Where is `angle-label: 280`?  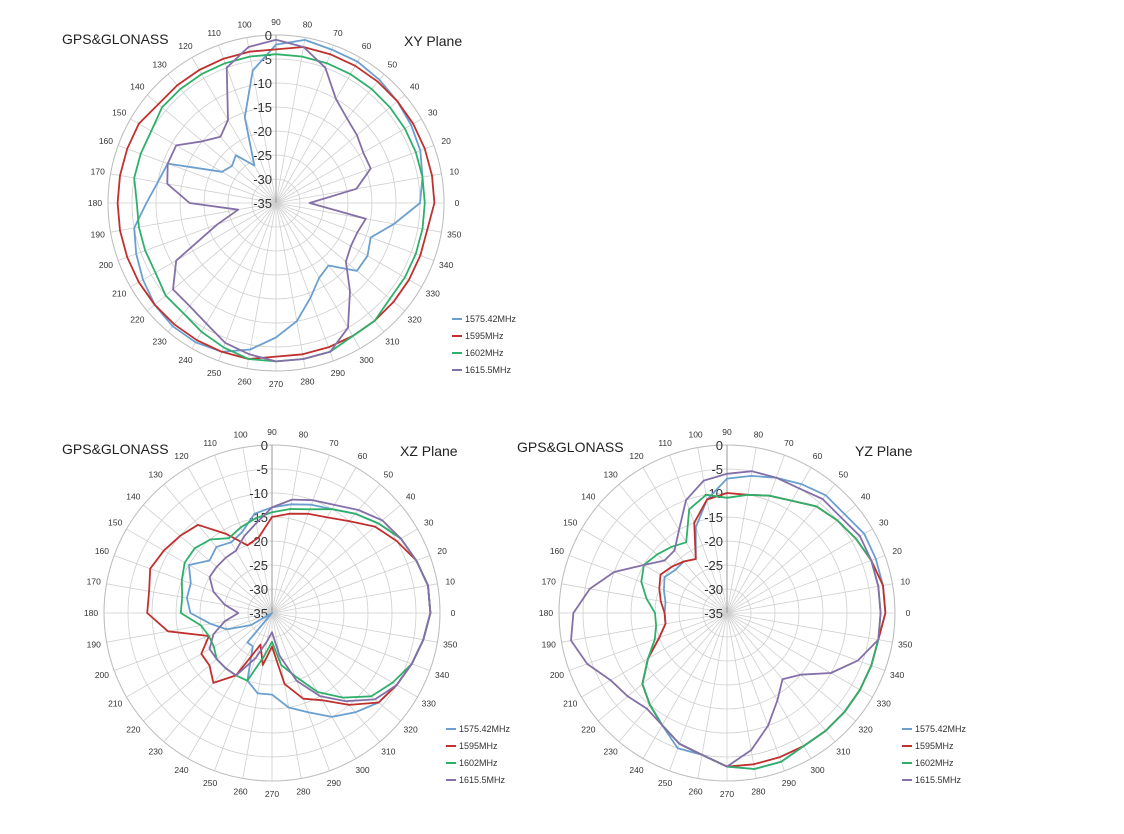
angle-label: 280 is located at coordinates (303, 791).